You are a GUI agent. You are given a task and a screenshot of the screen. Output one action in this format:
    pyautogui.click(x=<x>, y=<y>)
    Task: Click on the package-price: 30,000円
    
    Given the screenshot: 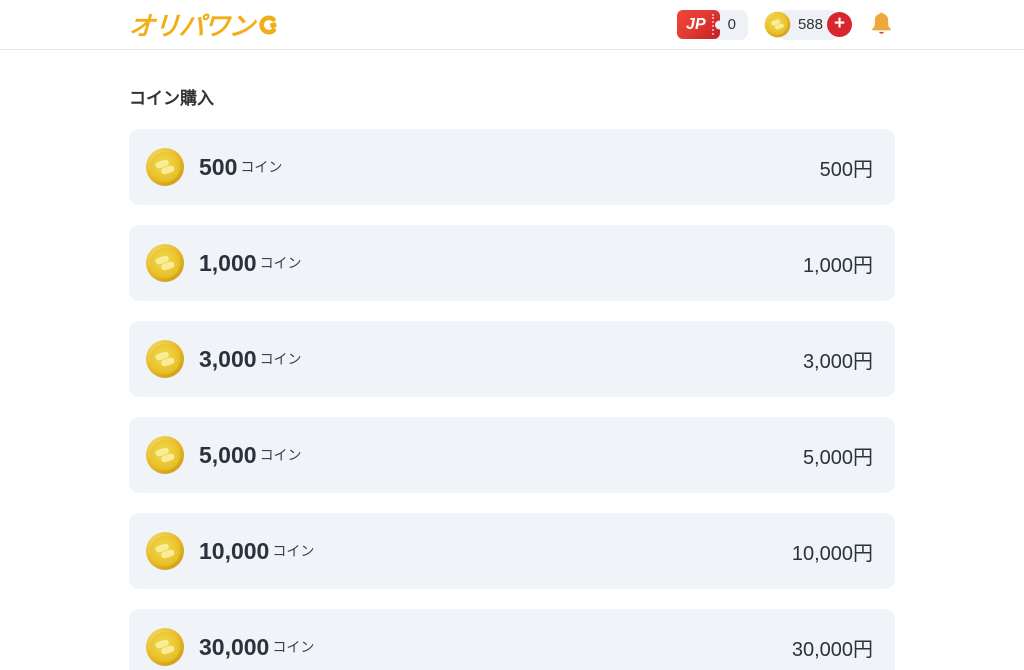 What is the action you would take?
    pyautogui.click(x=832, y=649)
    